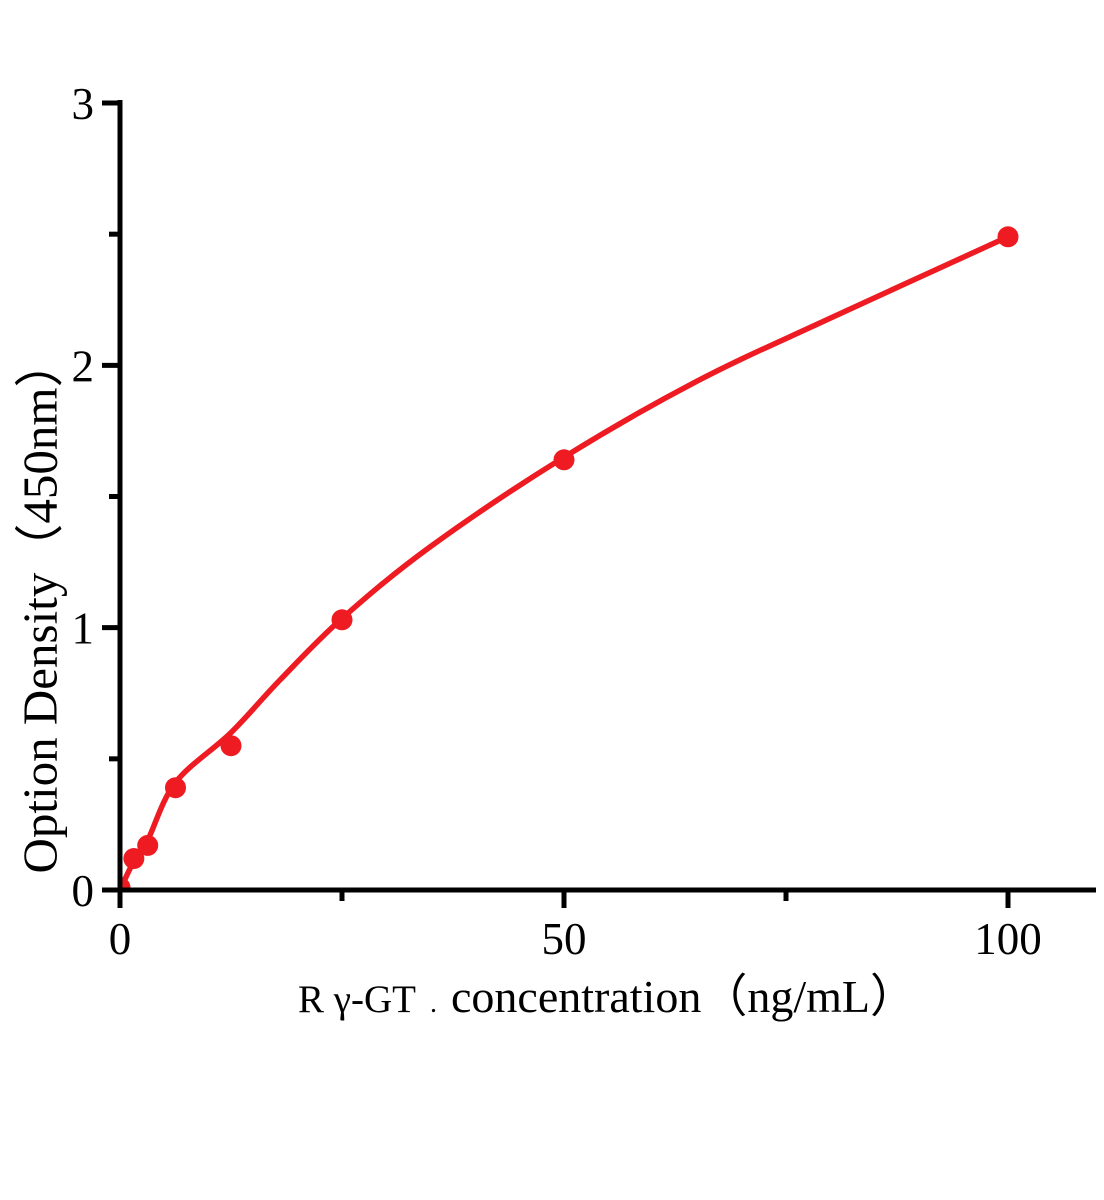 The width and height of the screenshot is (1104, 1200). What do you see at coordinates (83, 366) in the screenshot?
I see `y-tick-label: 2` at bounding box center [83, 366].